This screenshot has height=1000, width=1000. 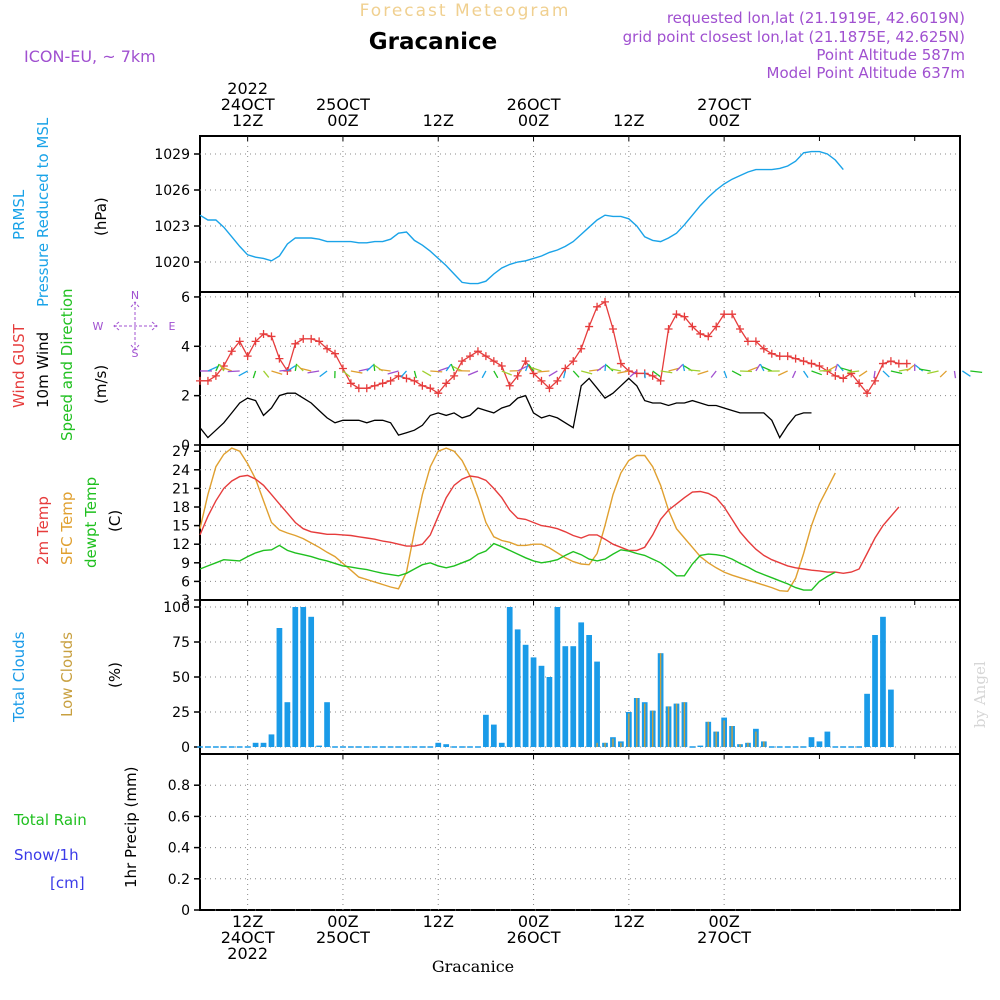 What do you see at coordinates (723, 120) in the screenshot?
I see `top-time-label: 00Z` at bounding box center [723, 120].